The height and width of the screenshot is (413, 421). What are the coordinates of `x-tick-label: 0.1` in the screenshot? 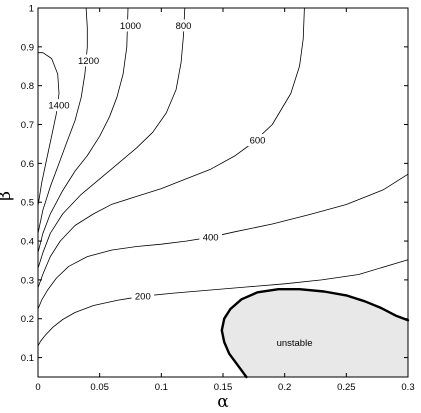 It's located at (161, 387).